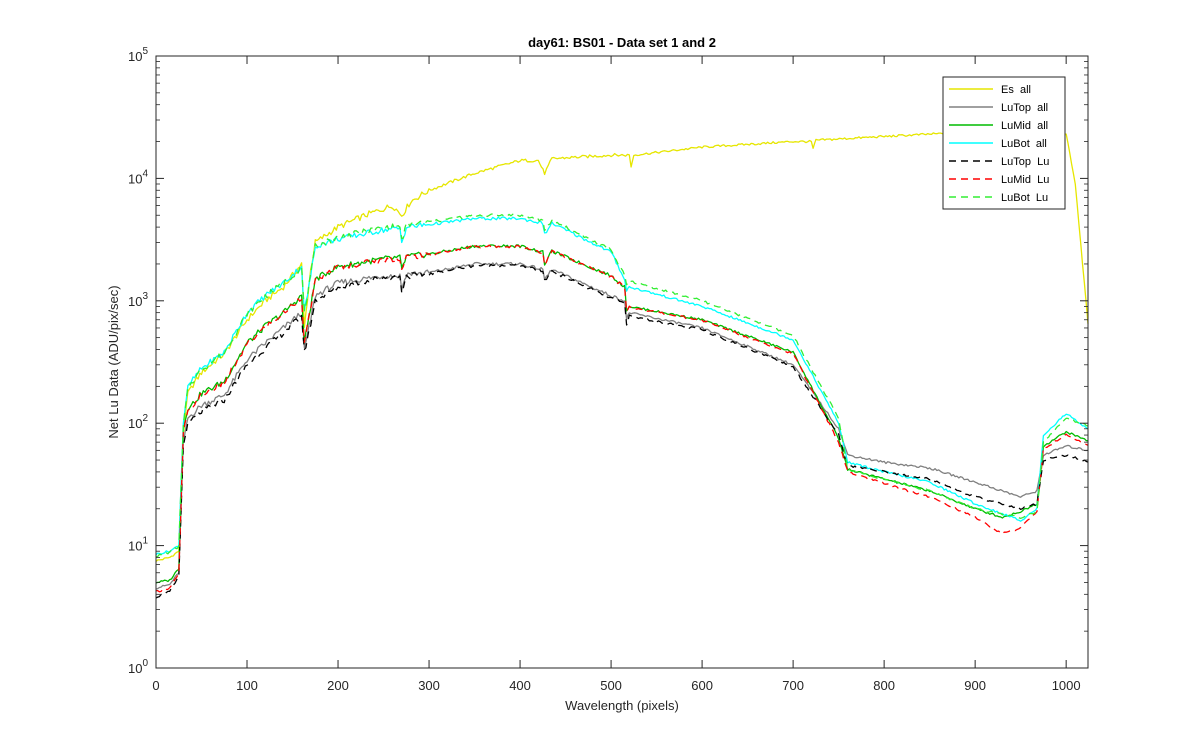 The height and width of the screenshot is (750, 1200). Describe the element at coordinates (138, 422) in the screenshot. I see `y-tick-label: 10²` at that location.